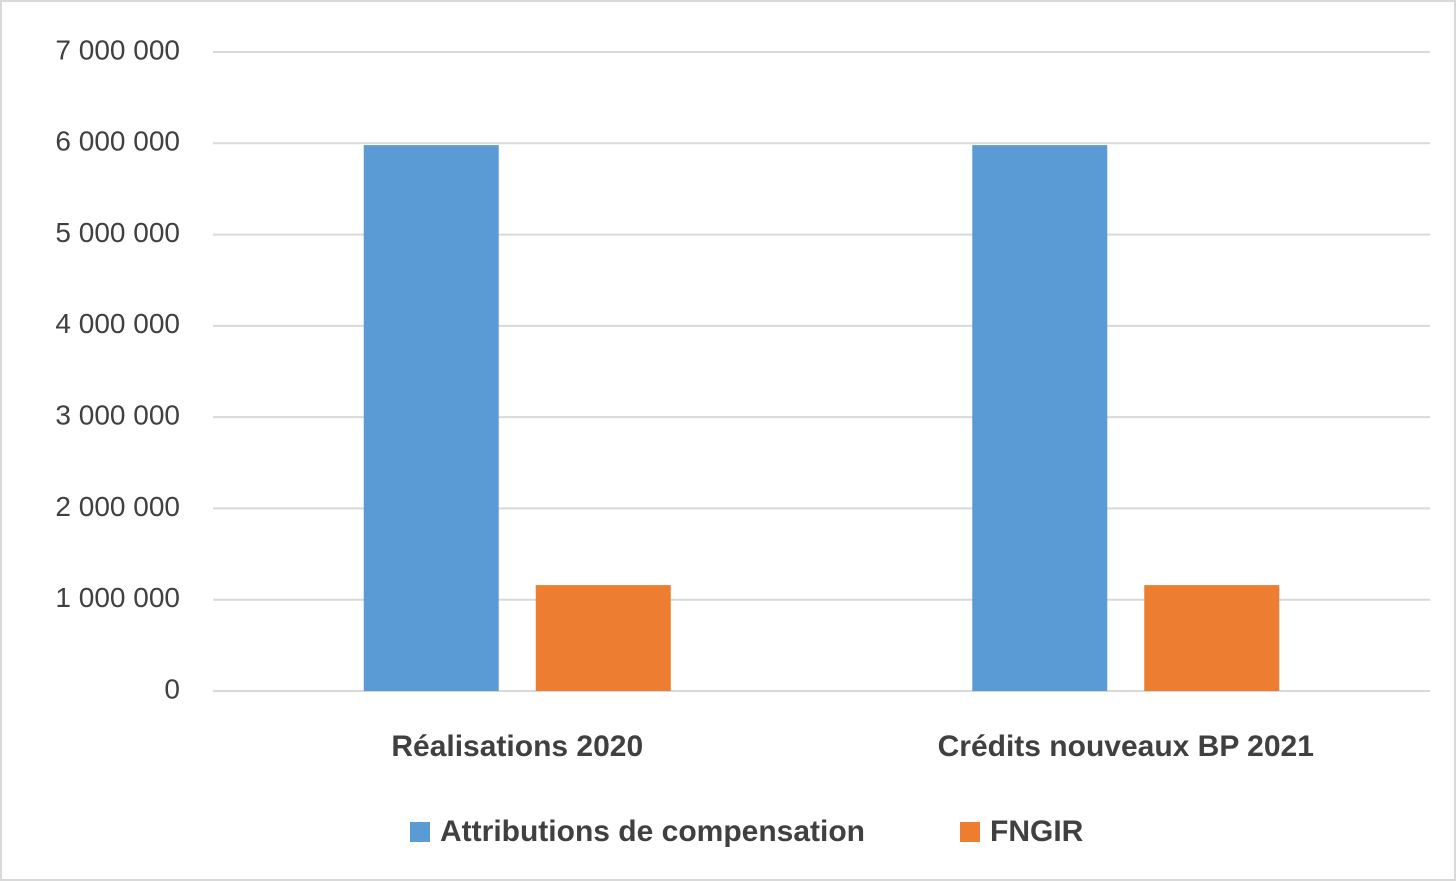 The image size is (1456, 881). Describe the element at coordinates (172, 688) in the screenshot. I see `y-tick-label: 0` at that location.